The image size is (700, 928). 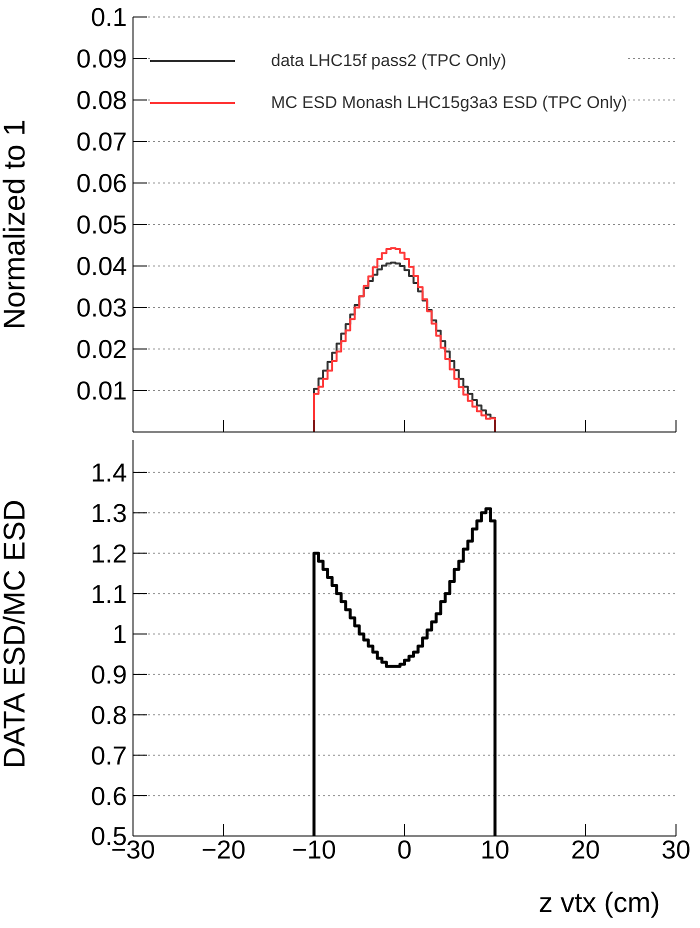 What do you see at coordinates (404, 849) in the screenshot?
I see `x-tick-label: 0` at bounding box center [404, 849].